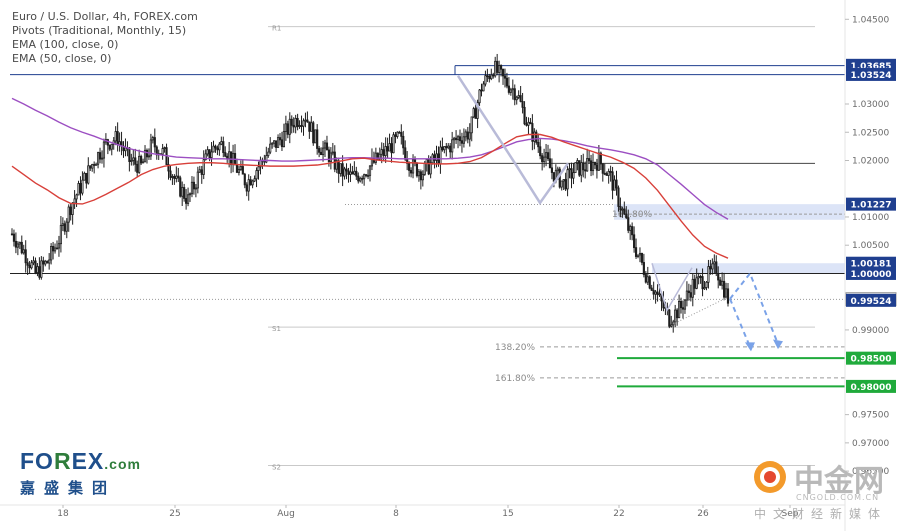  I want to click on x-tick-label-3: 8, so click(396, 514).